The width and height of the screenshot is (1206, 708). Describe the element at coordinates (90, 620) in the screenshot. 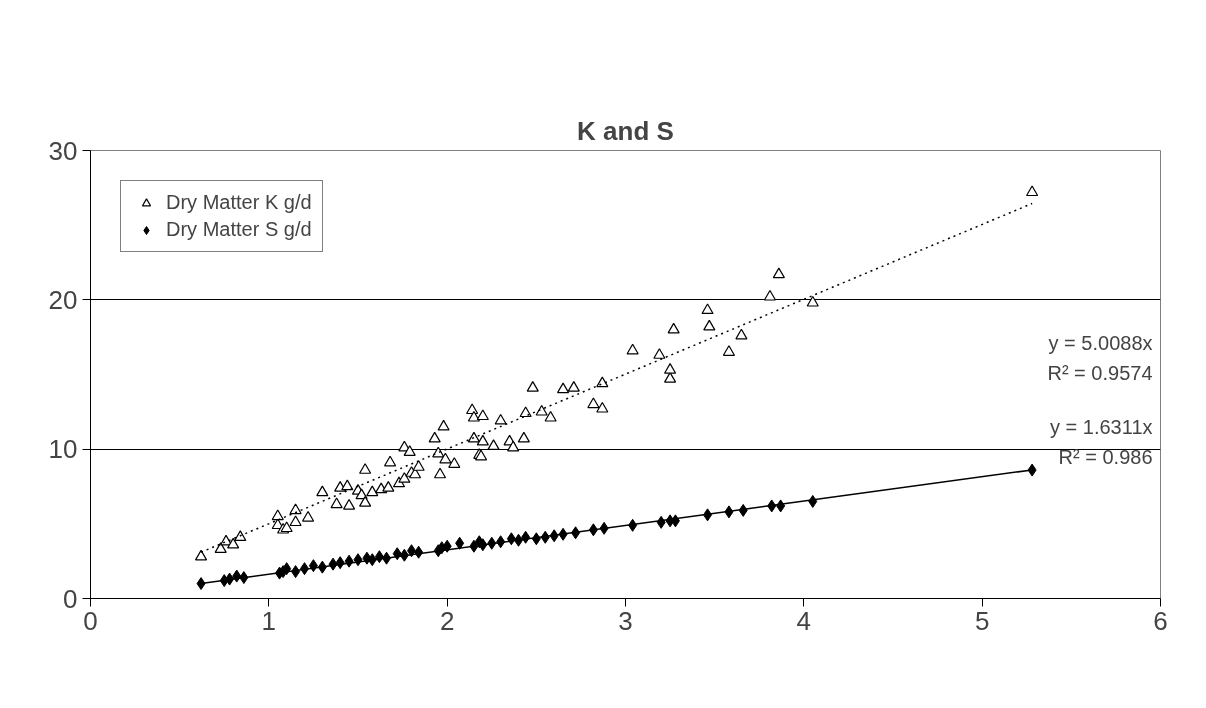

I see `x-tick-label: 0` at that location.